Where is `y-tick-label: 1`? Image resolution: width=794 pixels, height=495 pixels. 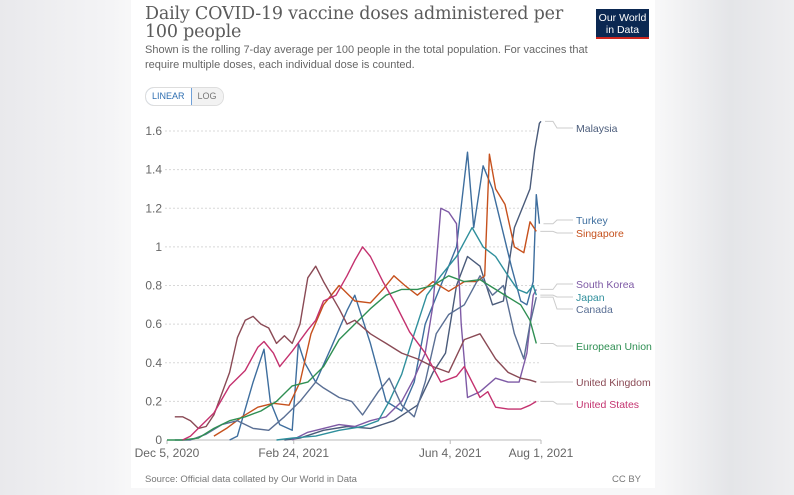
y-tick-label: 1 is located at coordinates (158, 247).